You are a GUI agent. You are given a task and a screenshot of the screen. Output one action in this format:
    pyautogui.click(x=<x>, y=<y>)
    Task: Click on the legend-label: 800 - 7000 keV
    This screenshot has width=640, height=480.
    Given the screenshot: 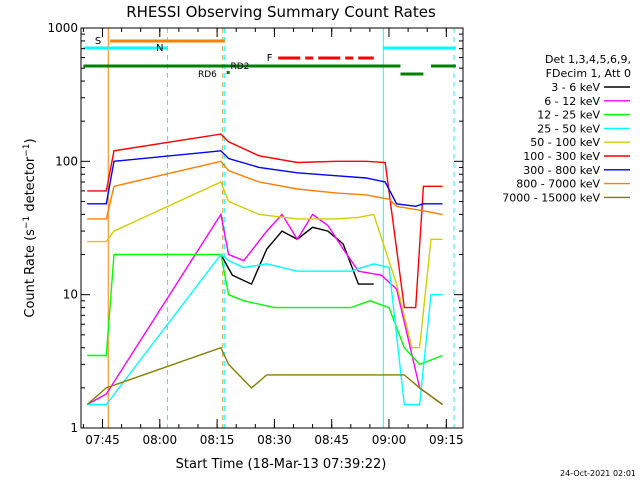 What is the action you would take?
    pyautogui.click(x=558, y=184)
    